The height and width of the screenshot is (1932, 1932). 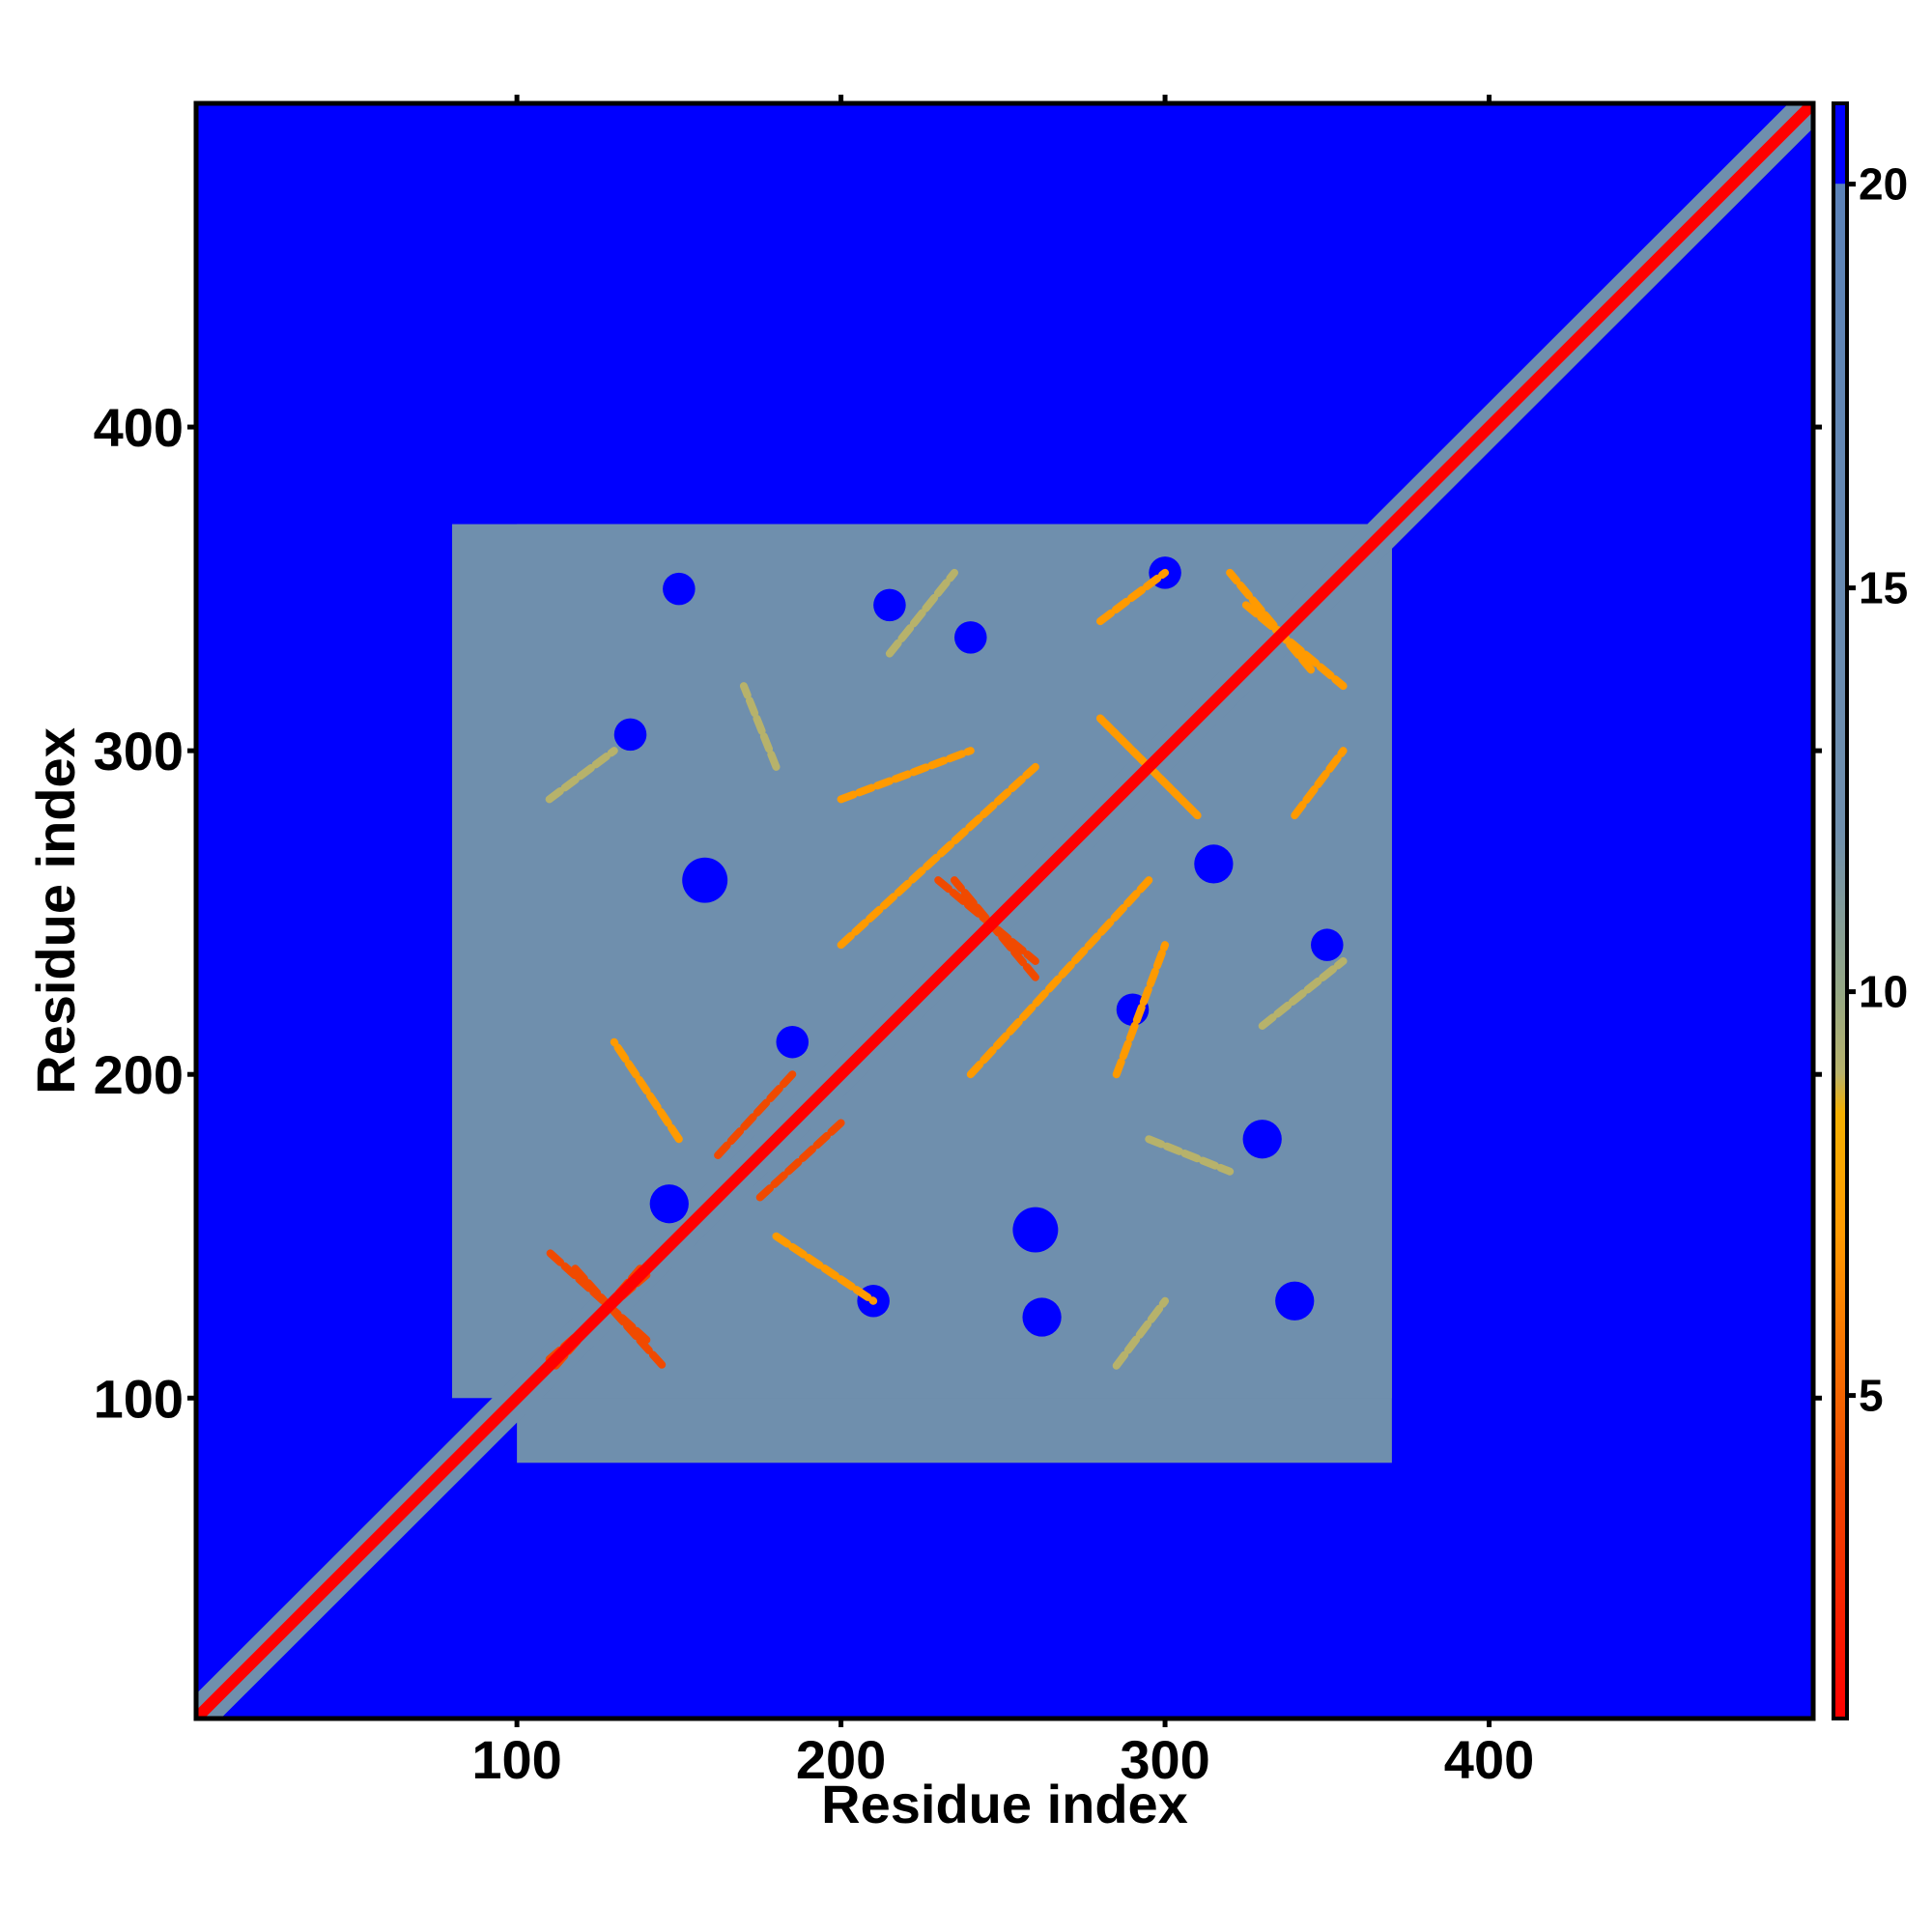 I want to click on colorbar-scale, so click(x=1840, y=910).